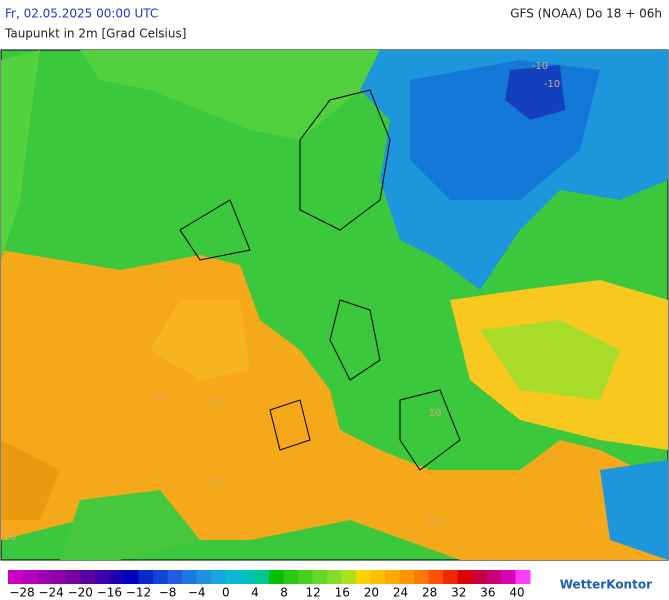  I want to click on legend-label: 28, so click(429, 593).